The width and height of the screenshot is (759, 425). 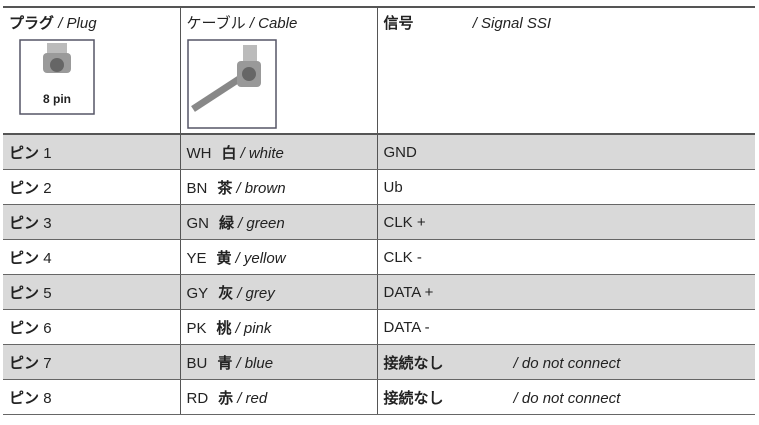 What do you see at coordinates (565, 327) in the screenshot?
I see `signal-cell: DATA -` at bounding box center [565, 327].